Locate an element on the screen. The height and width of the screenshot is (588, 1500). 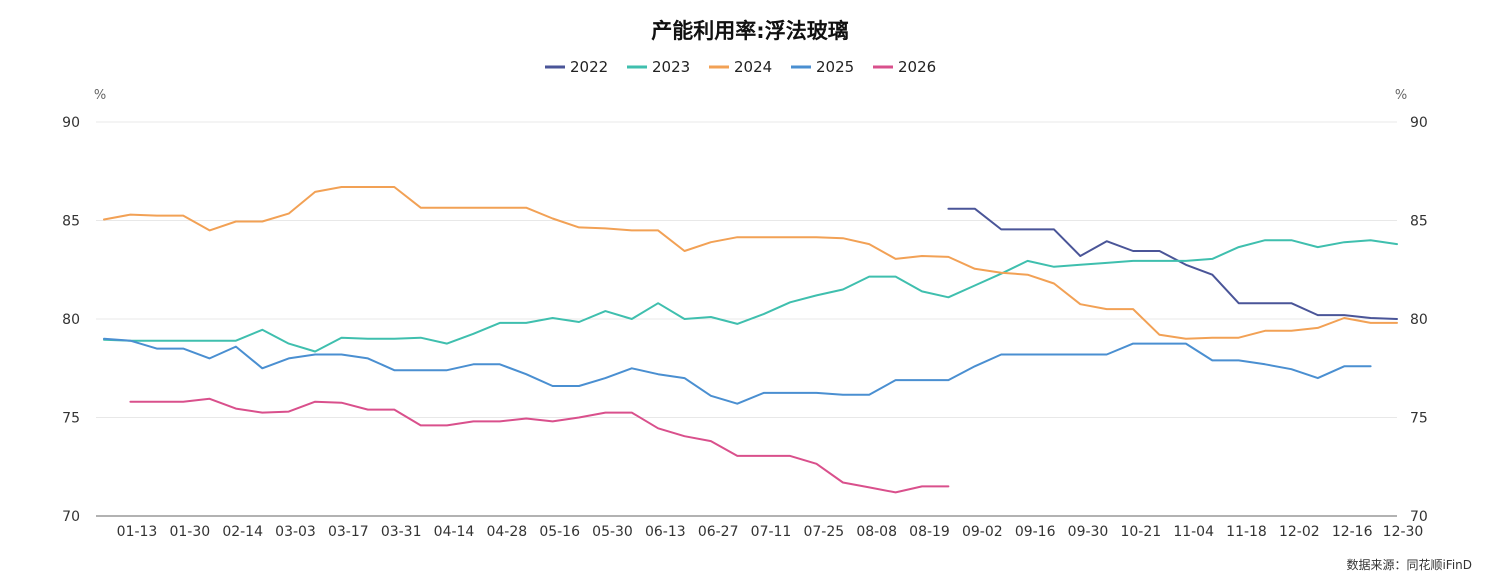
x-tick-label: 01-13 is located at coordinates (137, 532).